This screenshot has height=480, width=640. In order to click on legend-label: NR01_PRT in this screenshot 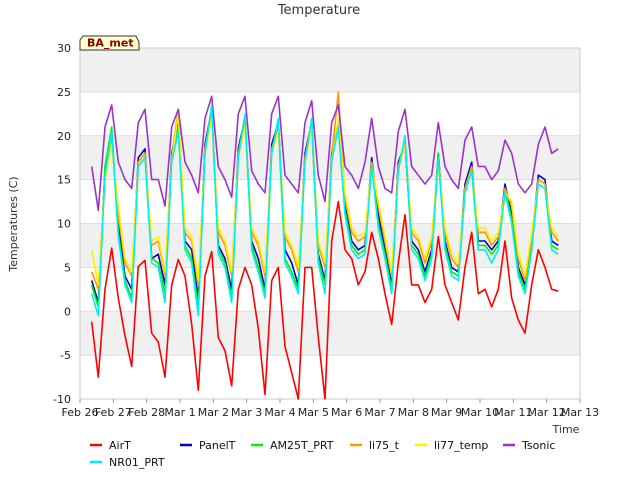, I will do `click(137, 462)`.